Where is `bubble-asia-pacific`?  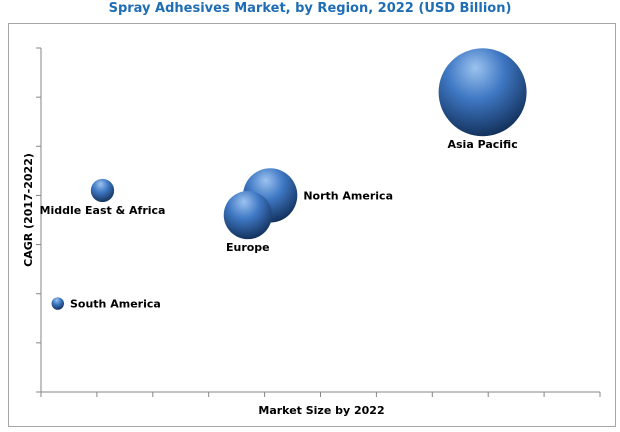
bubble-asia-pacific is located at coordinates (482, 92).